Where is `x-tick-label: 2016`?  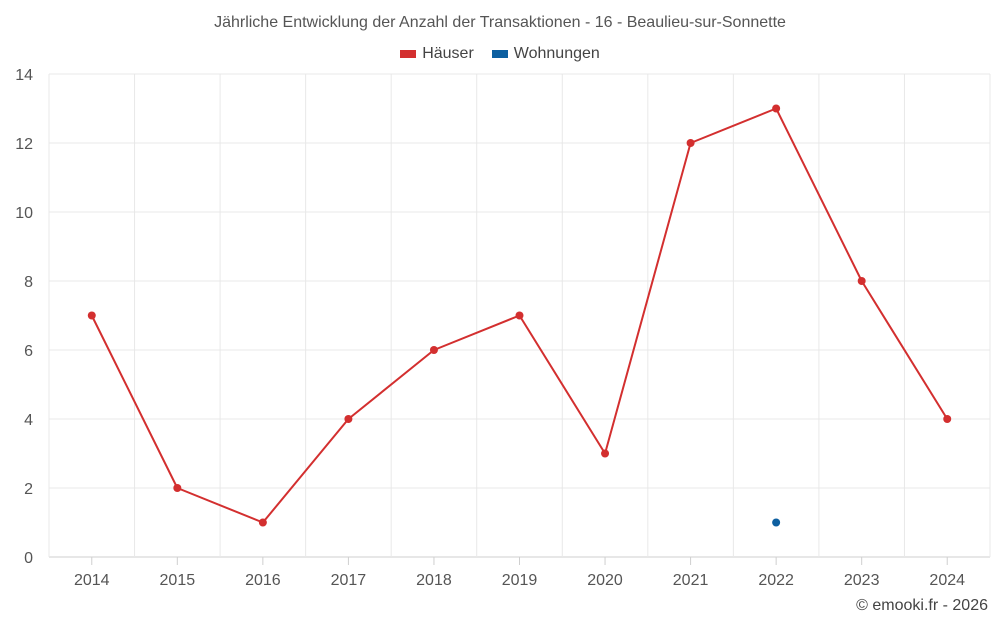 x-tick-label: 2016 is located at coordinates (263, 580).